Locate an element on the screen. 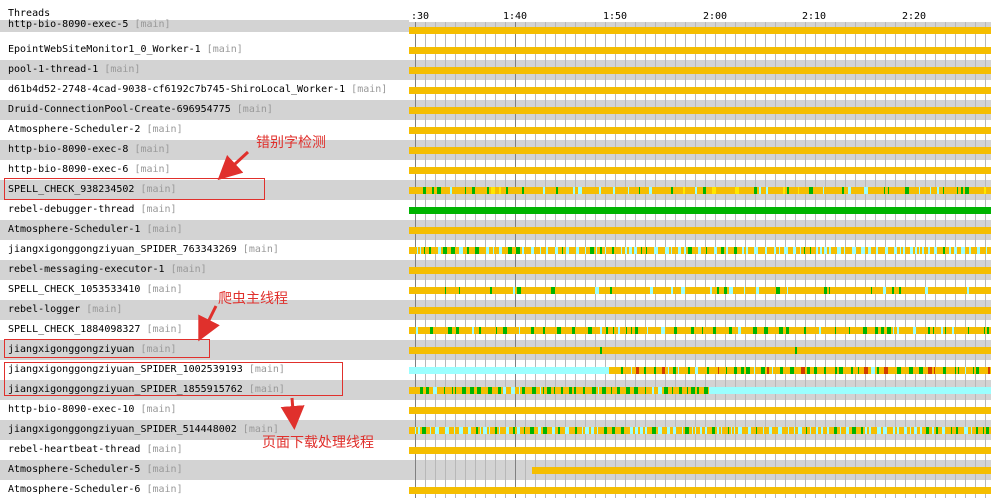 The image size is (991, 500). thread-row-atmosphere-scheduler-5: Atmosphere-Scheduler-5 [main] is located at coordinates (204, 470).